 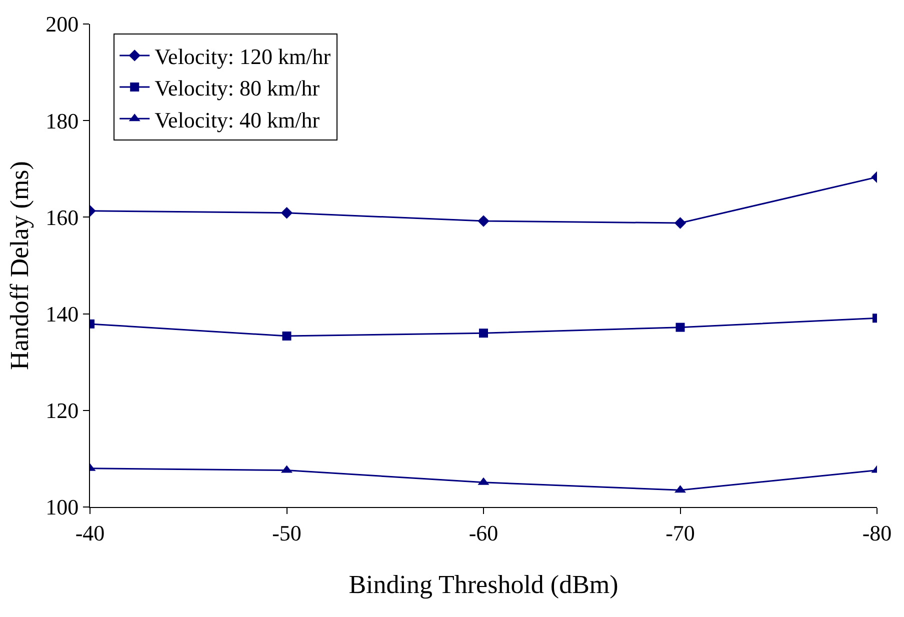 What do you see at coordinates (62, 411) in the screenshot?
I see `y-tick-label: 120` at bounding box center [62, 411].